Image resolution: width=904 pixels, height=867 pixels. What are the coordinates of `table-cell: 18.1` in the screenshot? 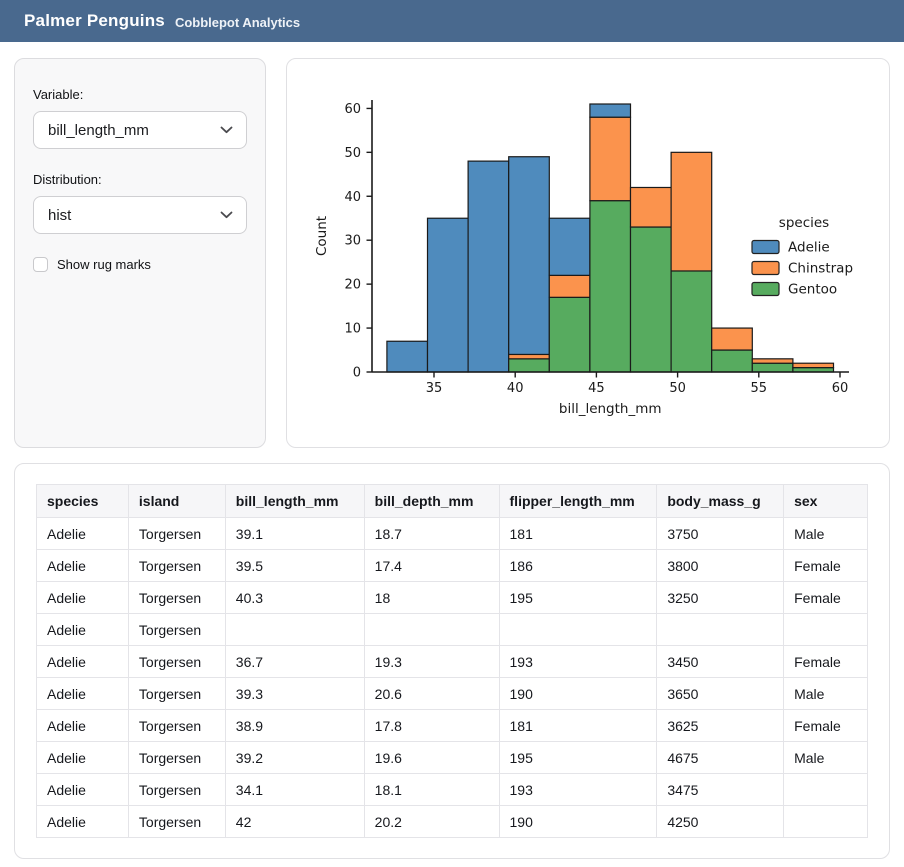 It's located at (431, 789).